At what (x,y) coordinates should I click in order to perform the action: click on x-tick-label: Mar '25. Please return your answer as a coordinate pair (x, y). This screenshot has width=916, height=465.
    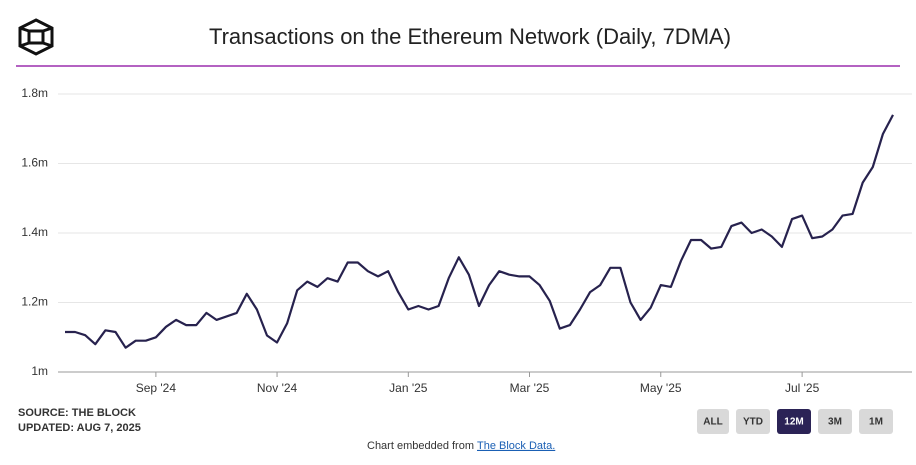
    Looking at the image, I should click on (530, 388).